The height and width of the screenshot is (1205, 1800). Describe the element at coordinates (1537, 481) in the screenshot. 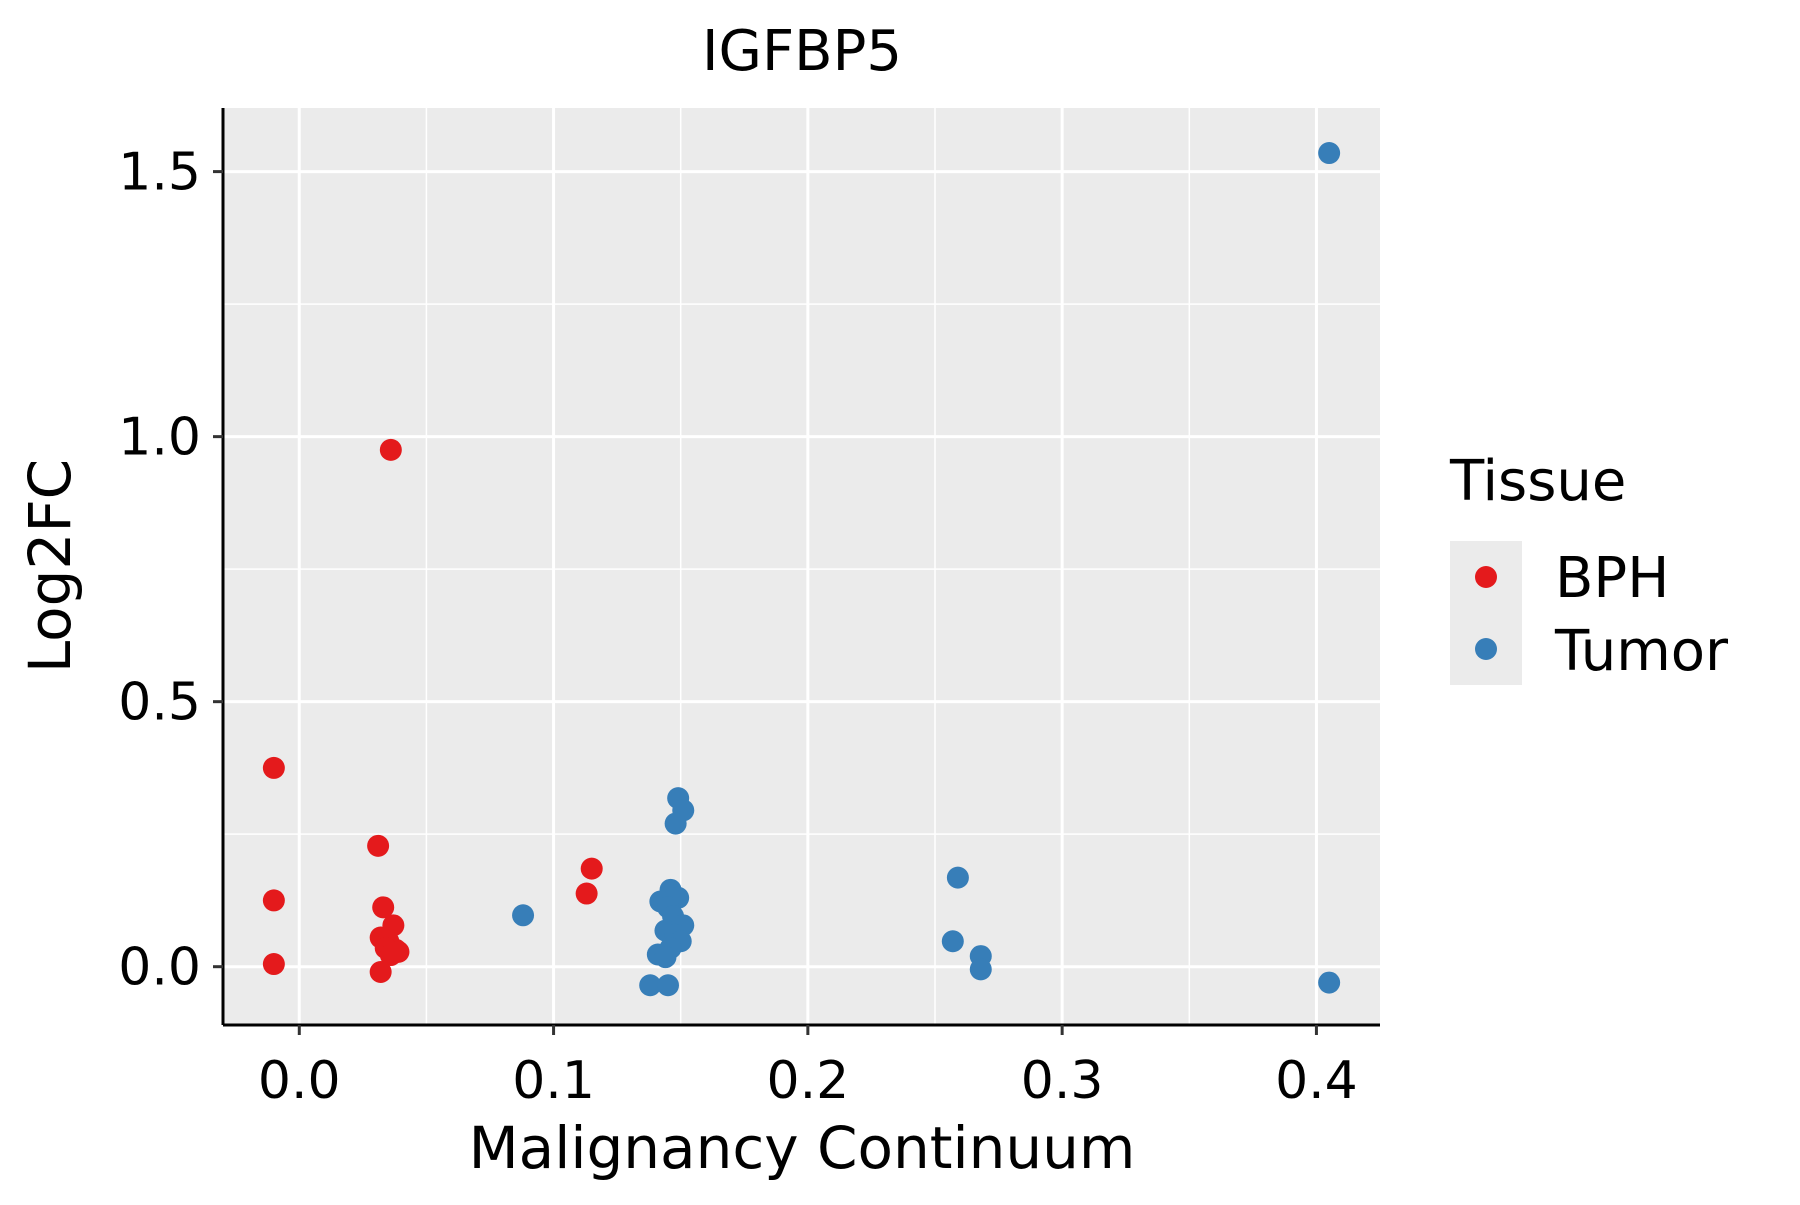

I see `legend-title: Tissue` at that location.